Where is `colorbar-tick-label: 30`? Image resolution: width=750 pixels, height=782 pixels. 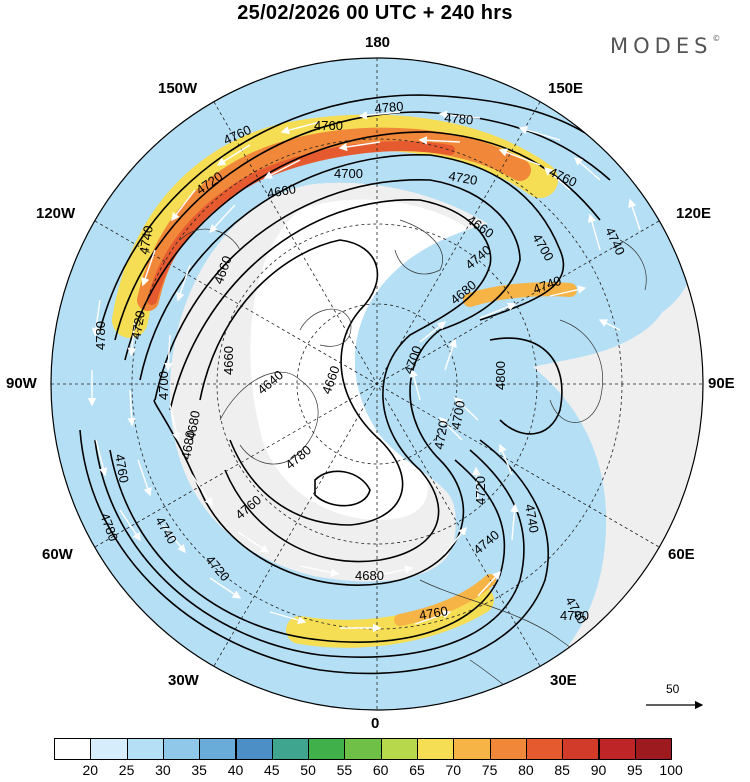 colorbar-tick-label: 30 is located at coordinates (163, 770).